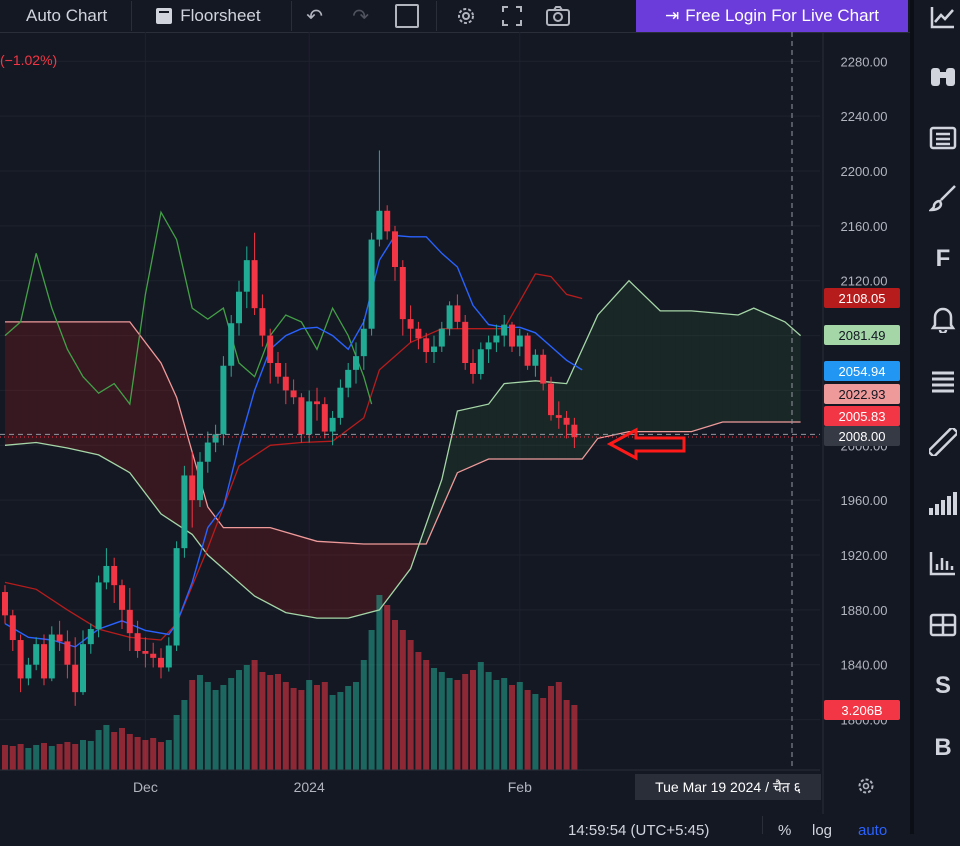  Describe the element at coordinates (943, 198) in the screenshot. I see `brush-icon` at that location.